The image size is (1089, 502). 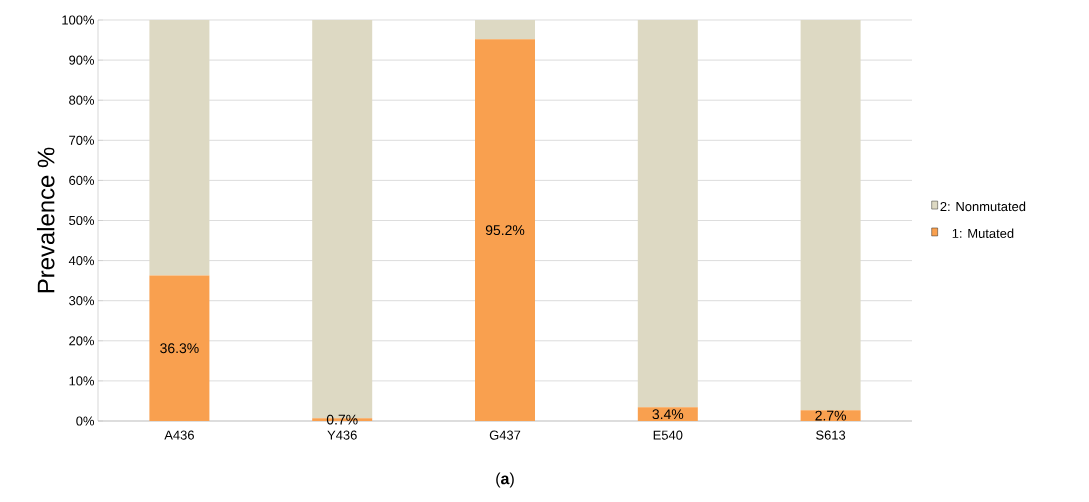 I want to click on legend-label: 1: Mutated, so click(x=983, y=233).